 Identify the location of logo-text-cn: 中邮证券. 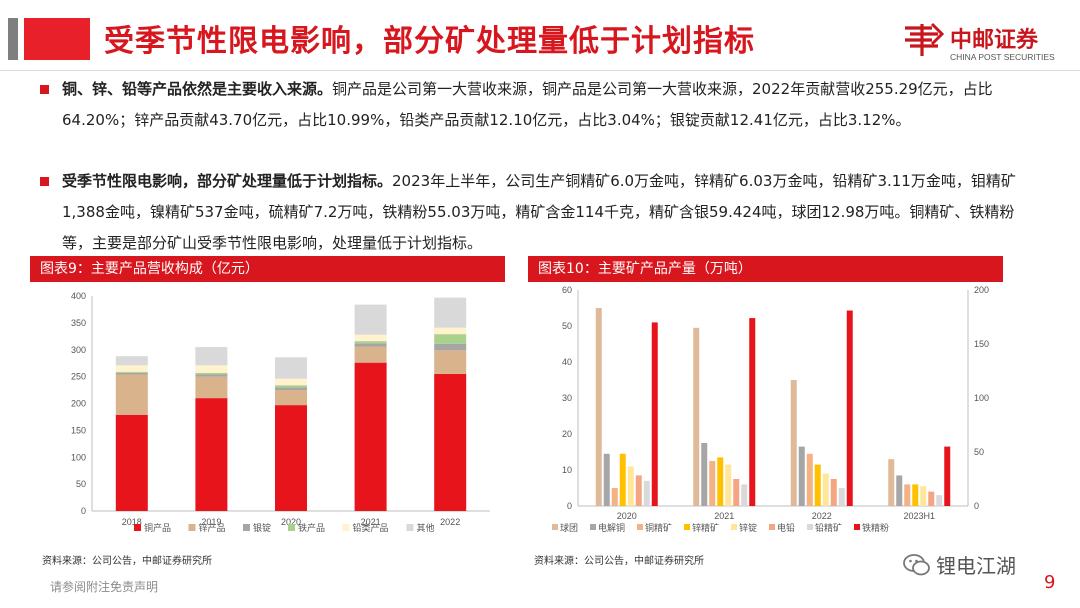
(994, 40).